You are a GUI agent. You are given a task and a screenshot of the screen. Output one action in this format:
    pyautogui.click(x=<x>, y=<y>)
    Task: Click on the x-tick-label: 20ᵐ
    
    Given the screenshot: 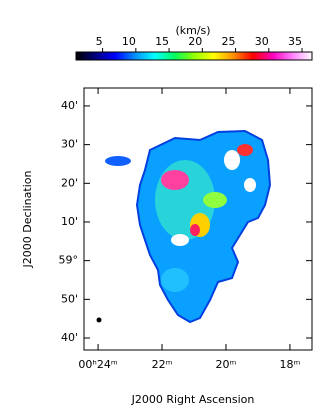 What is the action you would take?
    pyautogui.click(x=226, y=364)
    